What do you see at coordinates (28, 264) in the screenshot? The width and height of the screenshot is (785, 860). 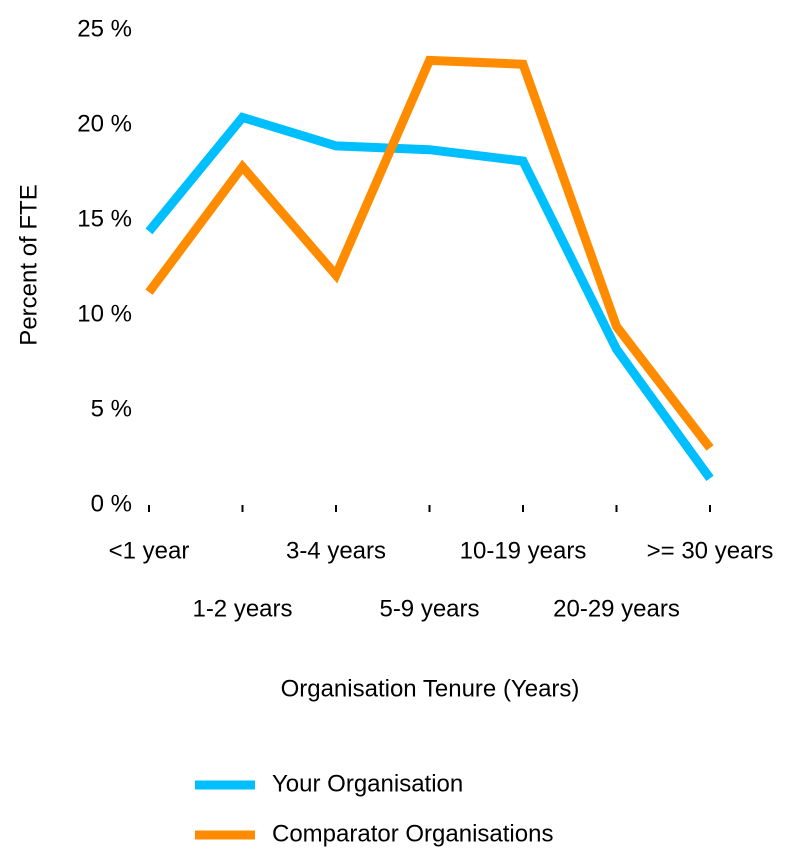 I see `y-axis-title: Percent of FTE` at bounding box center [28, 264].